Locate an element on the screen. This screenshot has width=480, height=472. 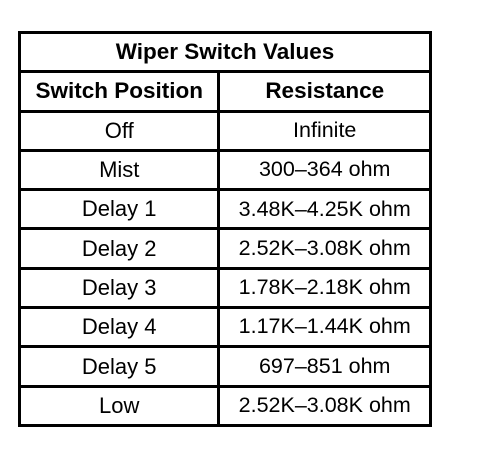
table-row: Mist 300–364 ohm is located at coordinates (224, 170).